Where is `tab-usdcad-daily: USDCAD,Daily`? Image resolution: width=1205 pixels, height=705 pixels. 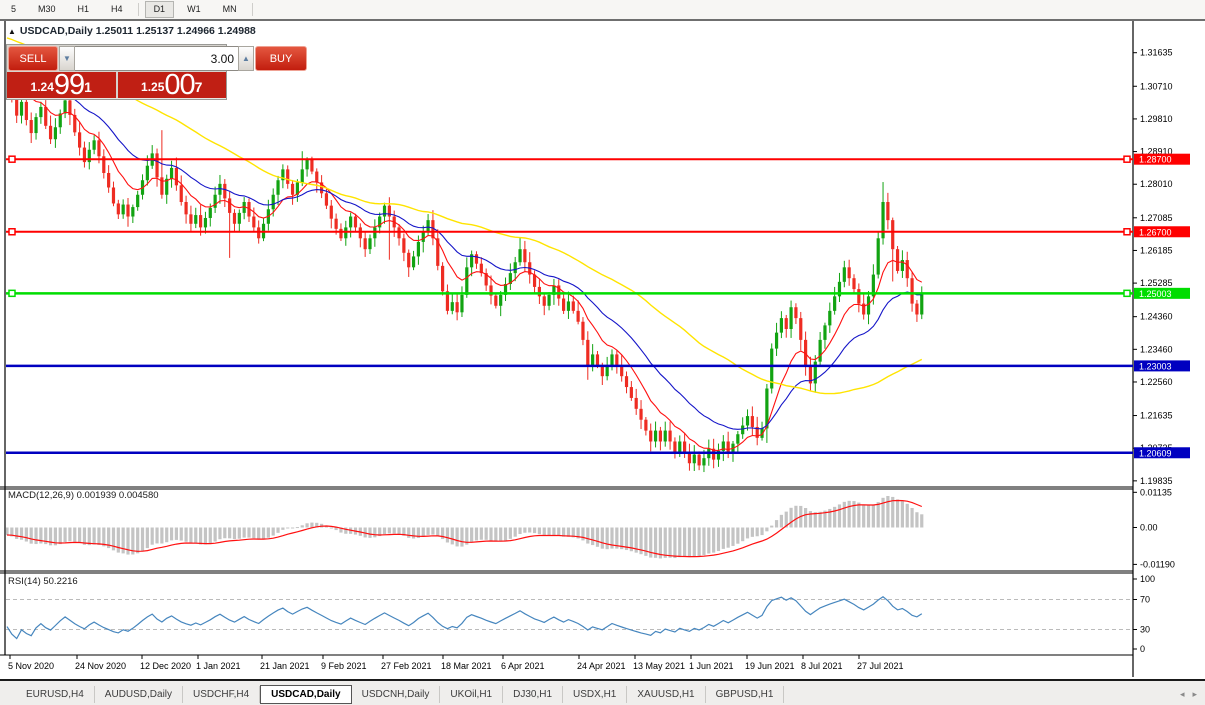
tab-usdcad-daily: USDCAD,Daily is located at coordinates (306, 694).